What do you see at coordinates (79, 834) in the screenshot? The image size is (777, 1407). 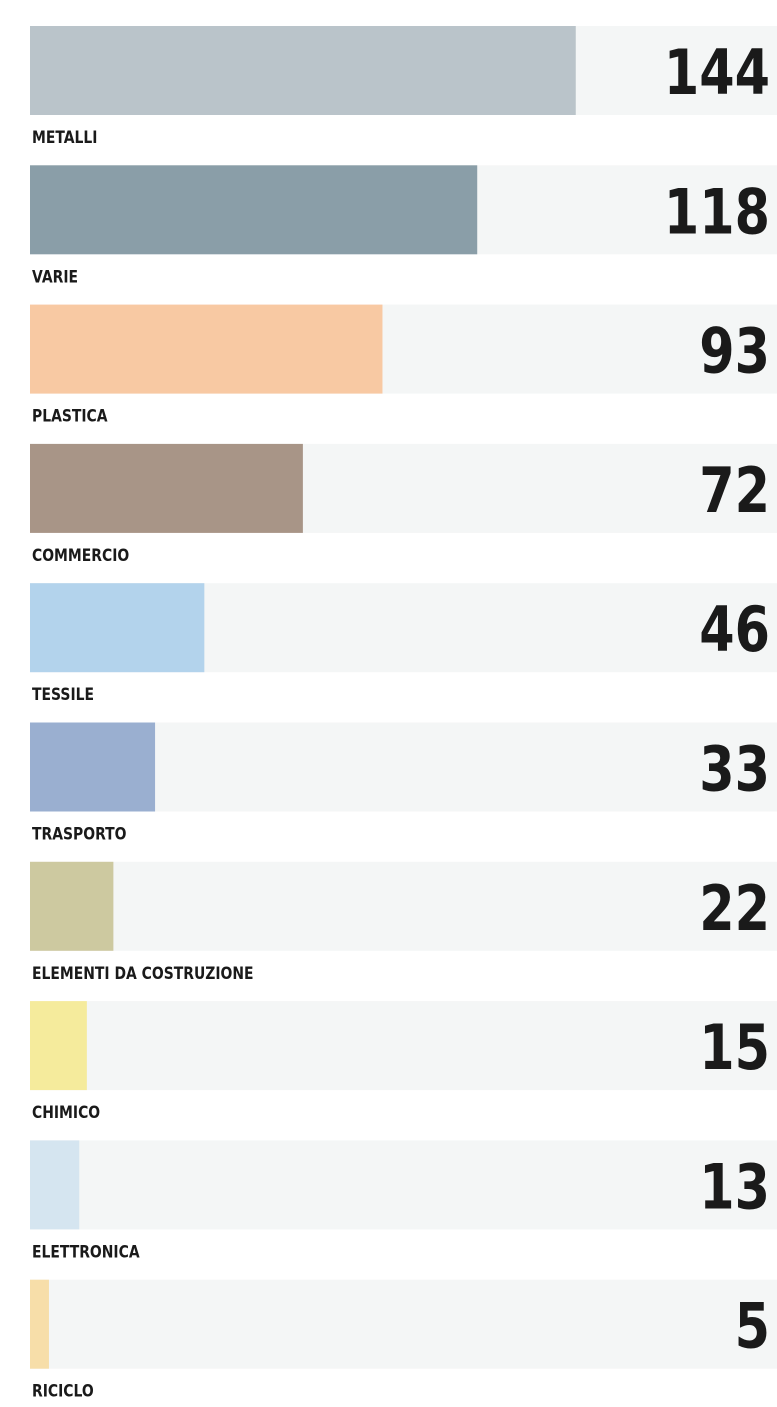 I see `category-label: TRASPORTO` at bounding box center [79, 834].